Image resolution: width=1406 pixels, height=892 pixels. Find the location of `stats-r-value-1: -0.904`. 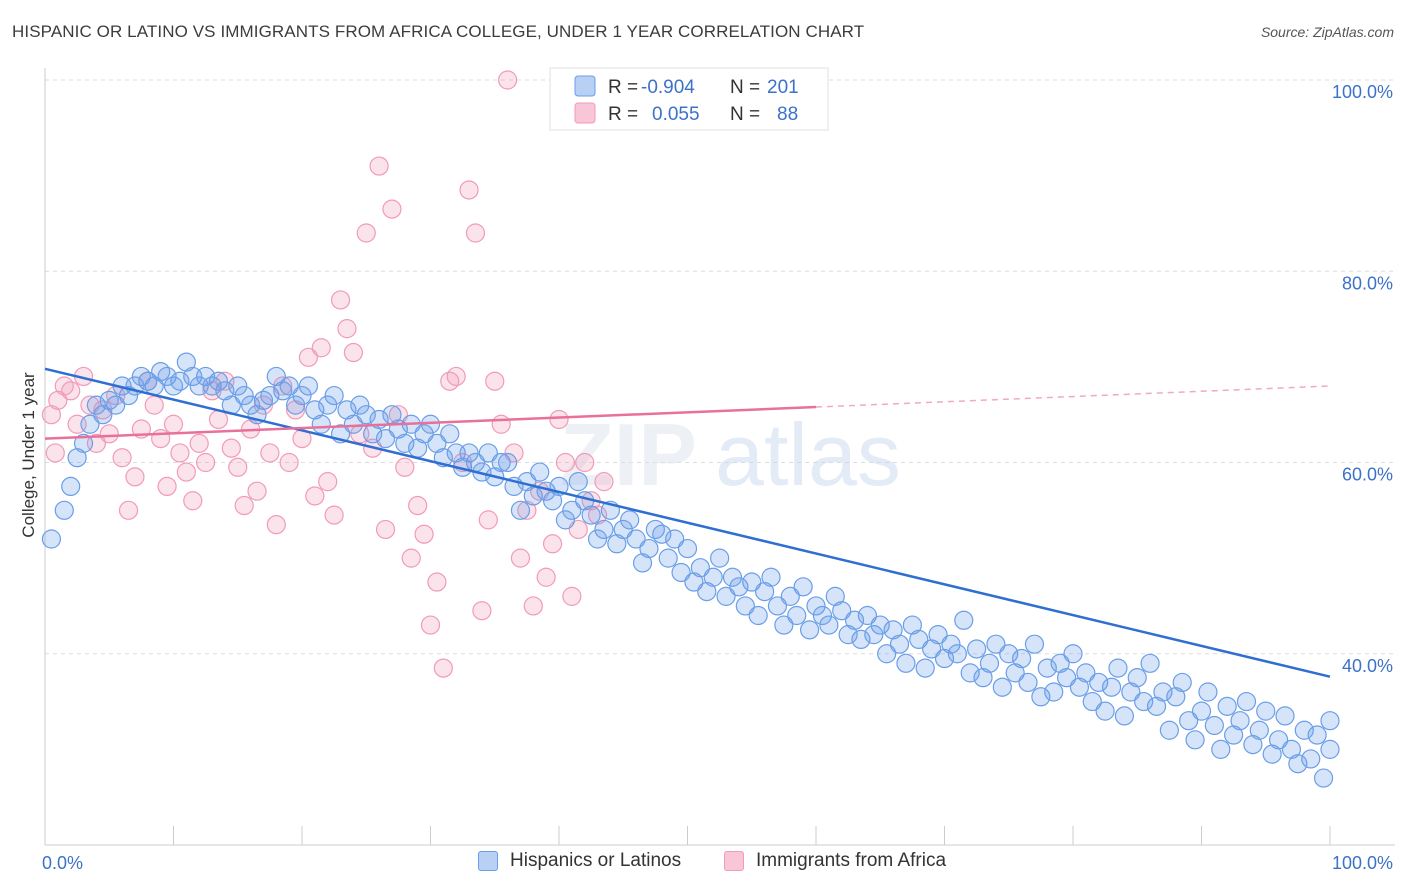

stats-r-value-1: -0.904 is located at coordinates (668, 87).